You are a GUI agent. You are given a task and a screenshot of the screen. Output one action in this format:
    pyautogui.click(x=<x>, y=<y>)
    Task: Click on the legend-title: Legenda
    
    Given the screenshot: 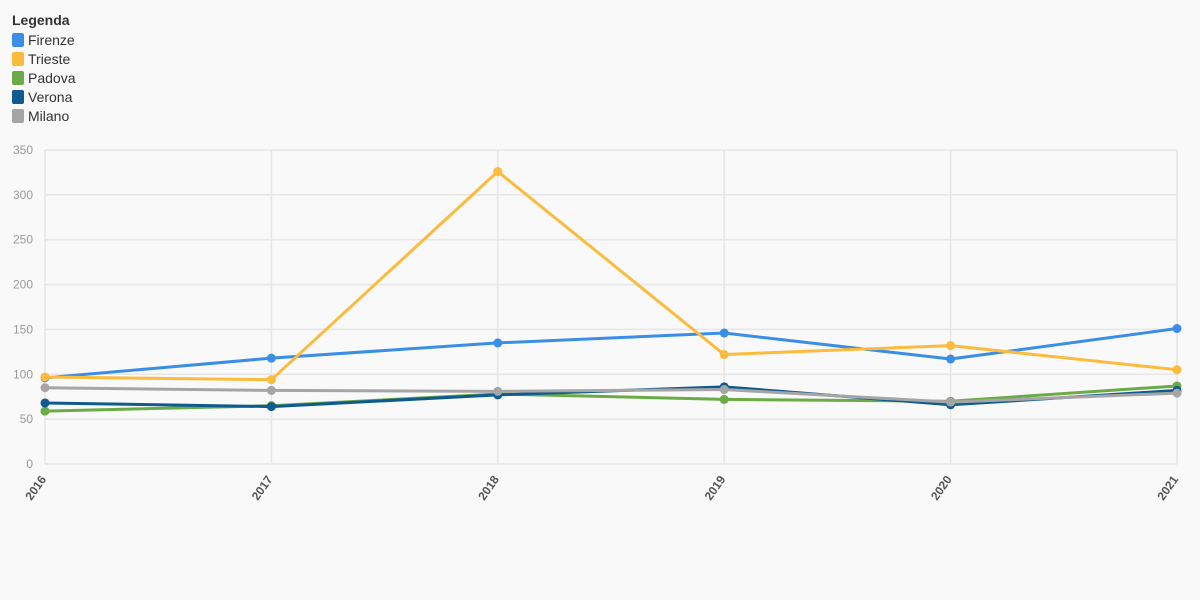 What is the action you would take?
    pyautogui.click(x=41, y=20)
    